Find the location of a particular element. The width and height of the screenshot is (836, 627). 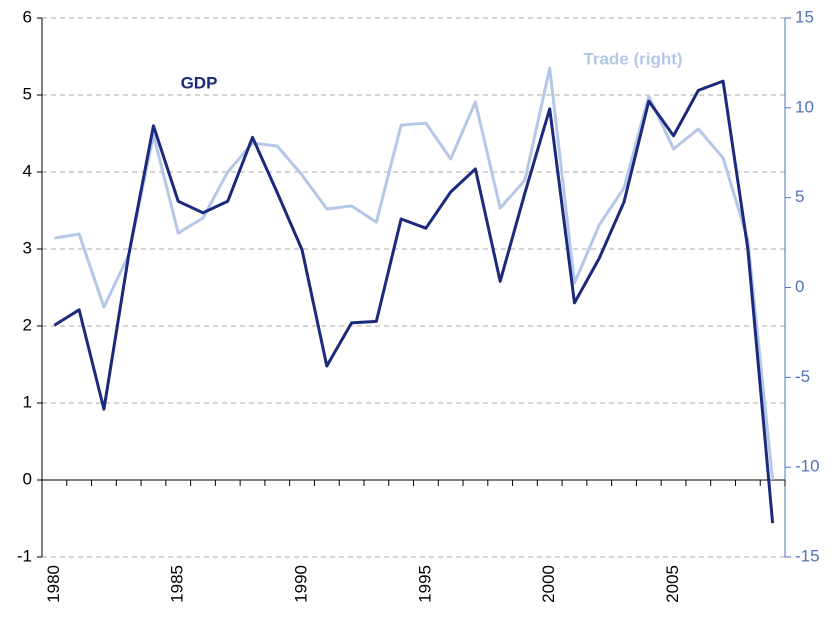

y-tick-label: -1 is located at coordinates (24, 555).